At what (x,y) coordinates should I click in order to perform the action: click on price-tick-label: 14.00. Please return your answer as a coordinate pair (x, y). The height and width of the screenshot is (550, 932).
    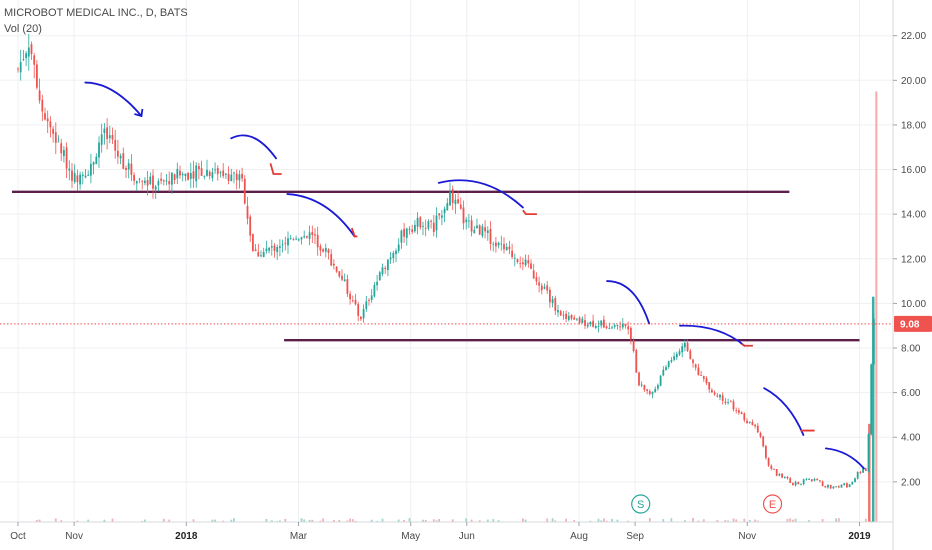
    Looking at the image, I should click on (913, 215).